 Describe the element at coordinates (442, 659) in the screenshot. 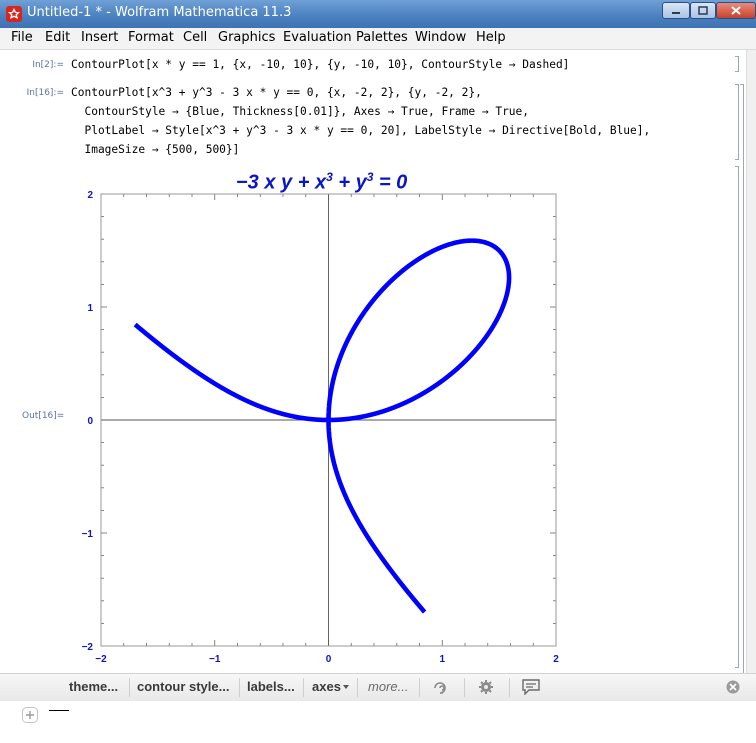

I see `x-tick-label: 1` at that location.